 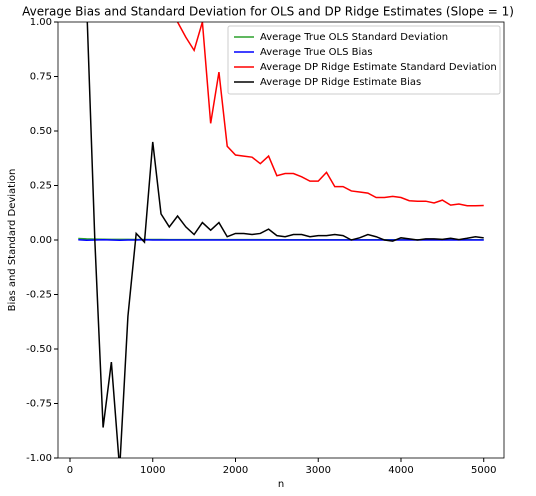 What do you see at coordinates (41, 240) in the screenshot?
I see `y-tick-label: 0.00` at bounding box center [41, 240].